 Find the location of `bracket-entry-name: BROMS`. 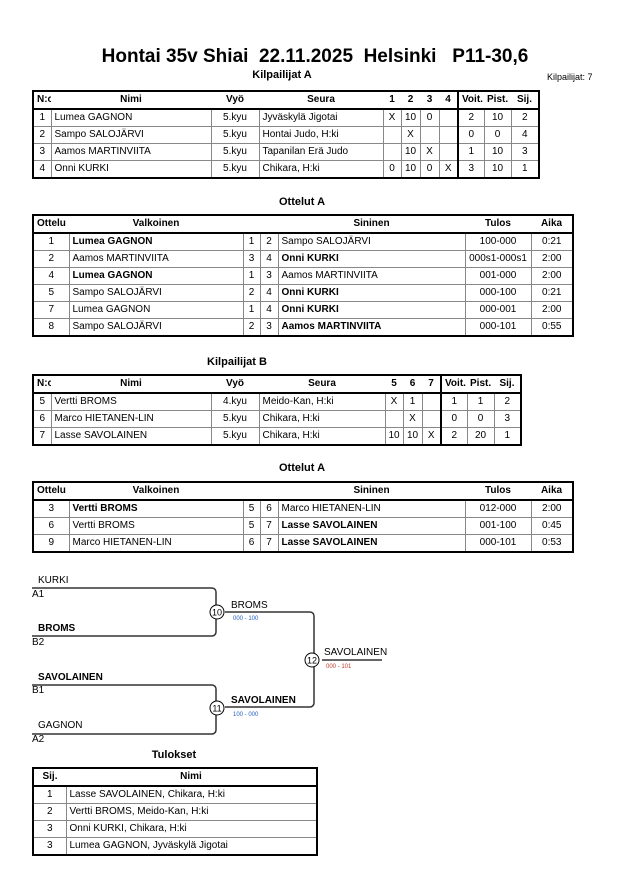

bracket-entry-name: BROMS is located at coordinates (57, 628).